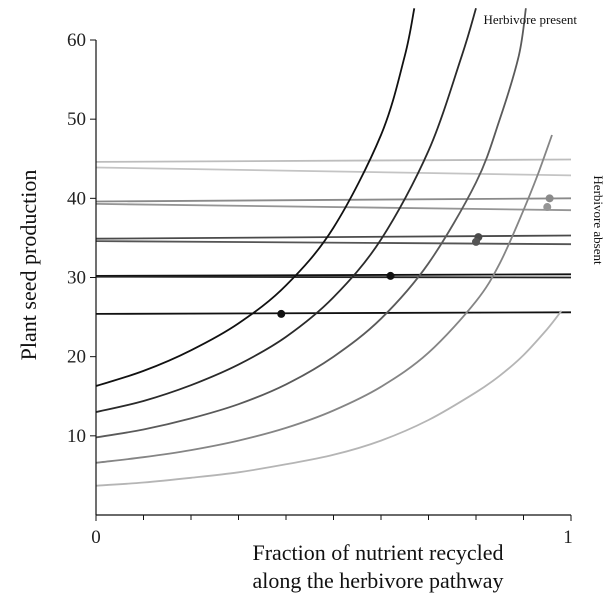  What do you see at coordinates (76, 436) in the screenshot?
I see `y-tick-label-10: 10` at bounding box center [76, 436].